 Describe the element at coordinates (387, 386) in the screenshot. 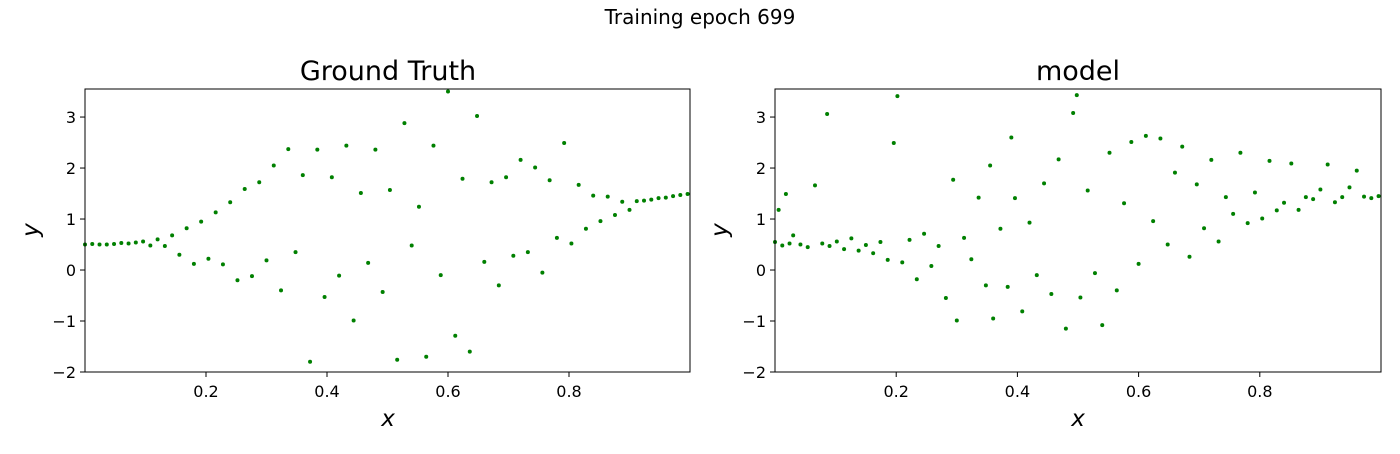

I see `ground-truth-x-ticks: 0.2 0.4 0.6 0.8` at that location.